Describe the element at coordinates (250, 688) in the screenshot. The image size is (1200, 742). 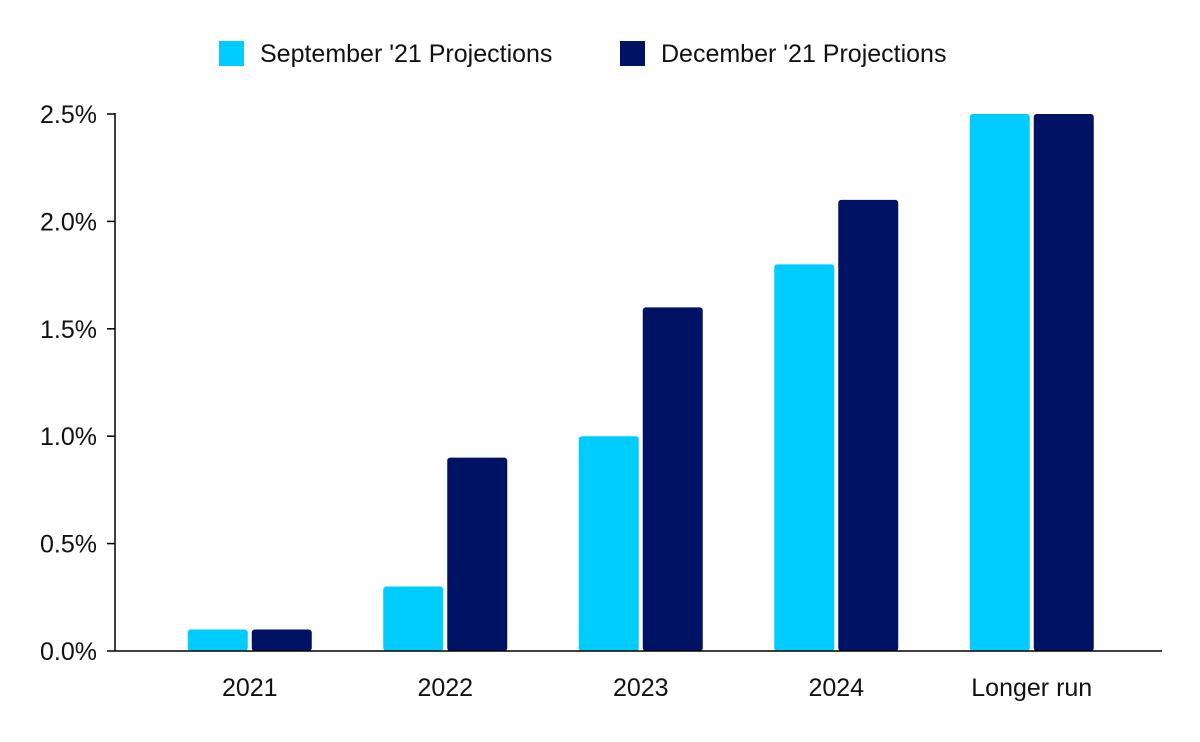
I see `x-tick-label: 2021` at that location.